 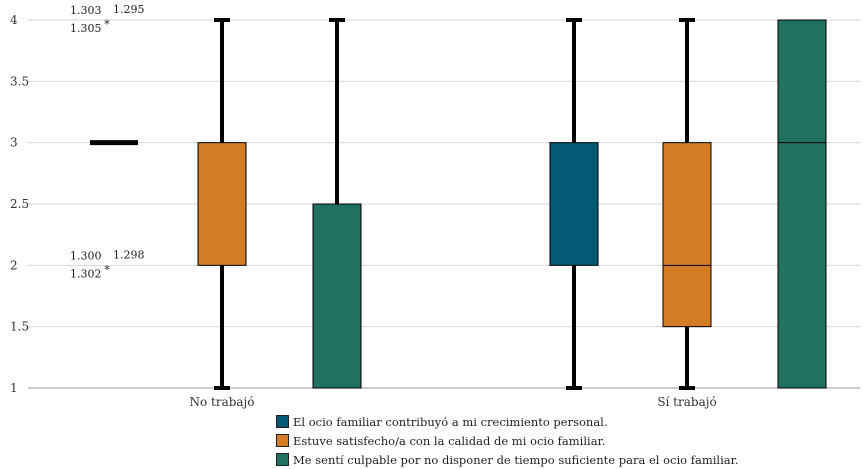 I want to click on x-category-label: Sí trabajó, so click(x=686, y=402).